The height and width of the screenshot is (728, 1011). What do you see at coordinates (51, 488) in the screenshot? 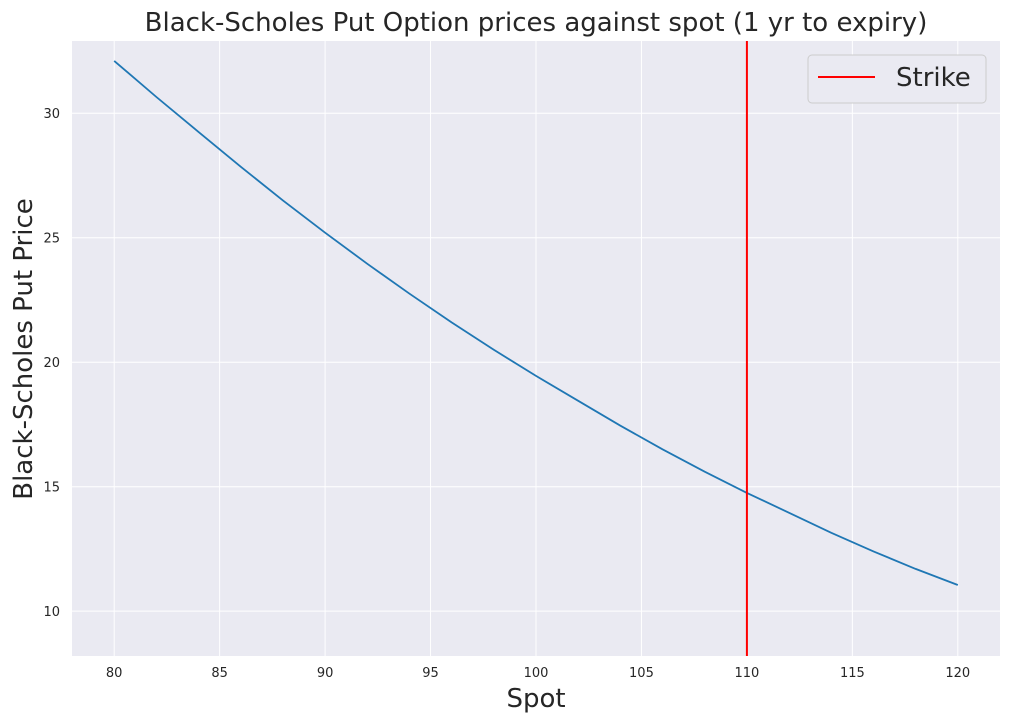
I see `y-tick-label: 15` at bounding box center [51, 488].